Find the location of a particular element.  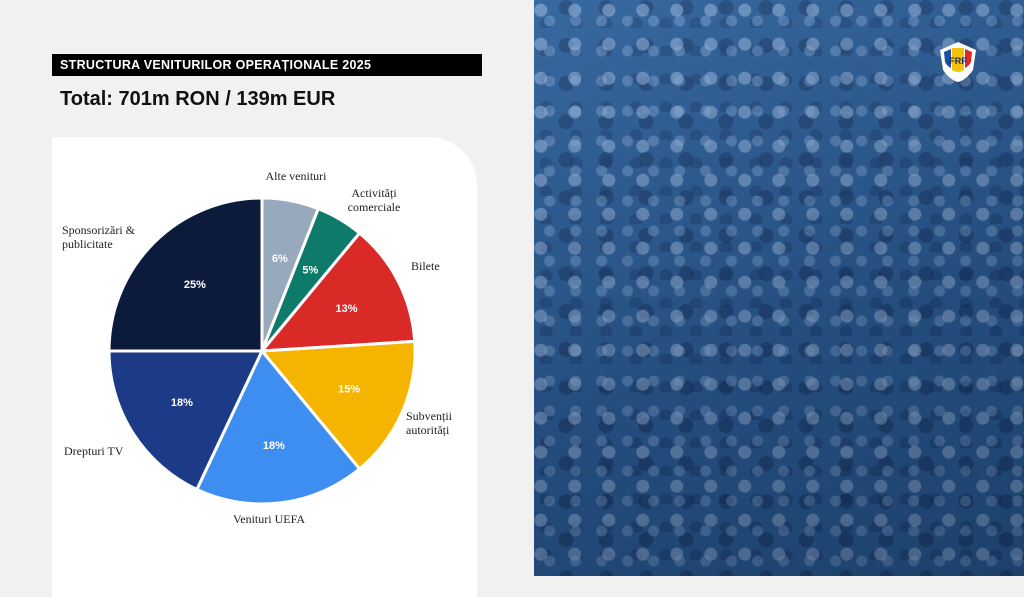

slice-percent-label: 13% is located at coordinates (346, 309).